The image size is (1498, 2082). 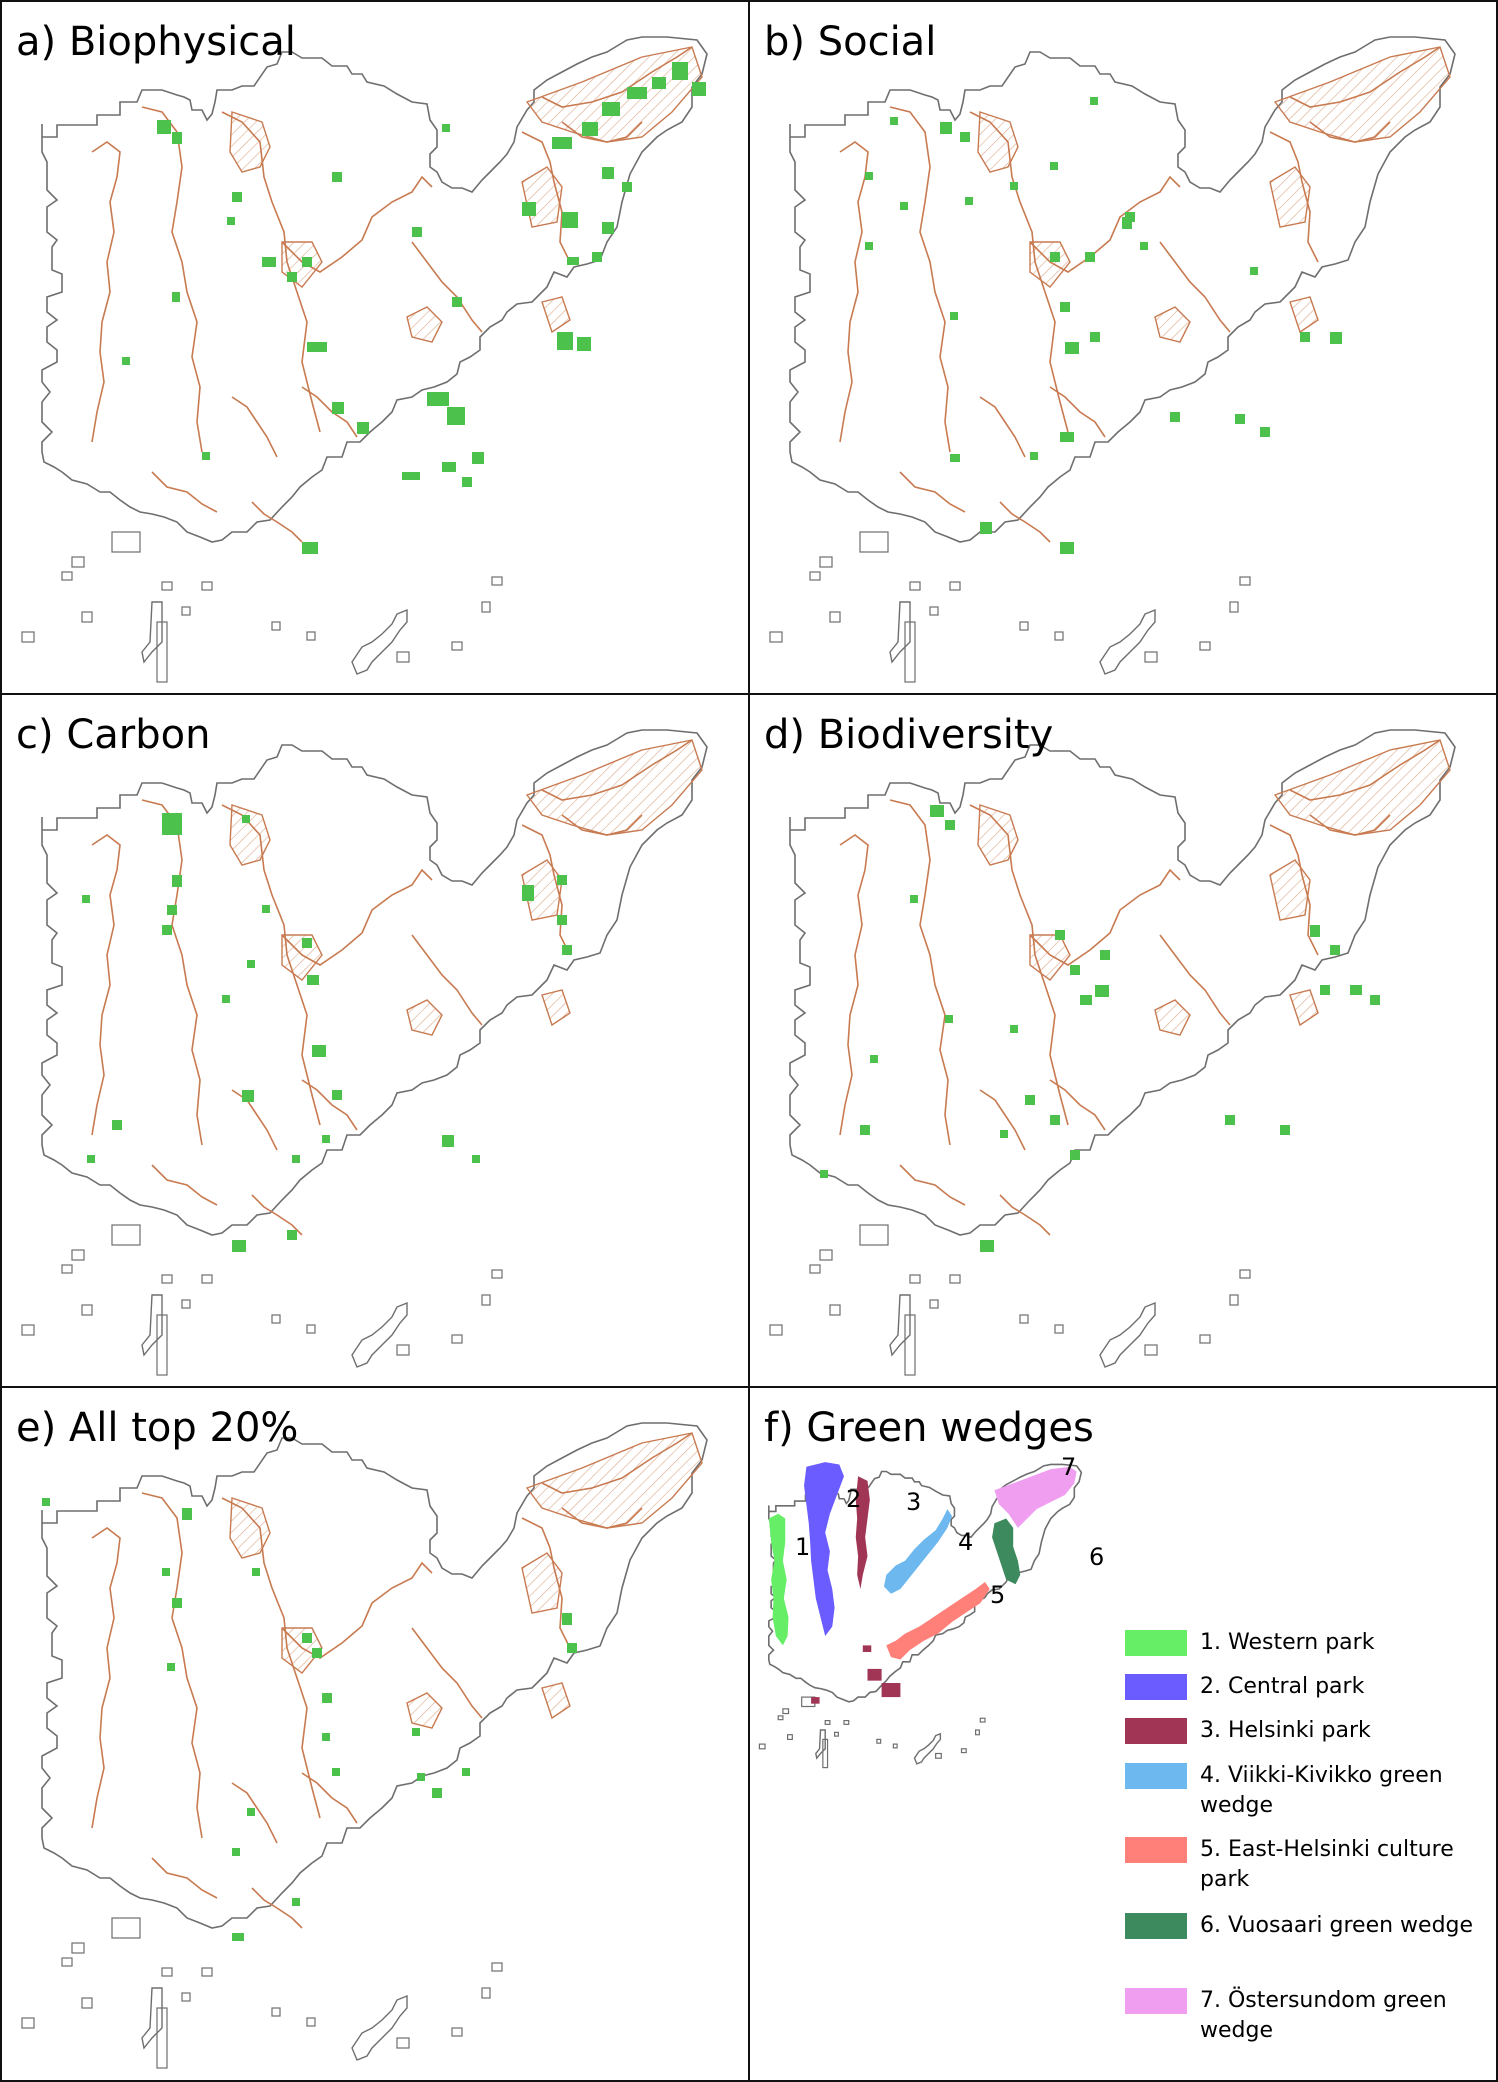 I want to click on legend-swatch, so click(x=1156, y=1731).